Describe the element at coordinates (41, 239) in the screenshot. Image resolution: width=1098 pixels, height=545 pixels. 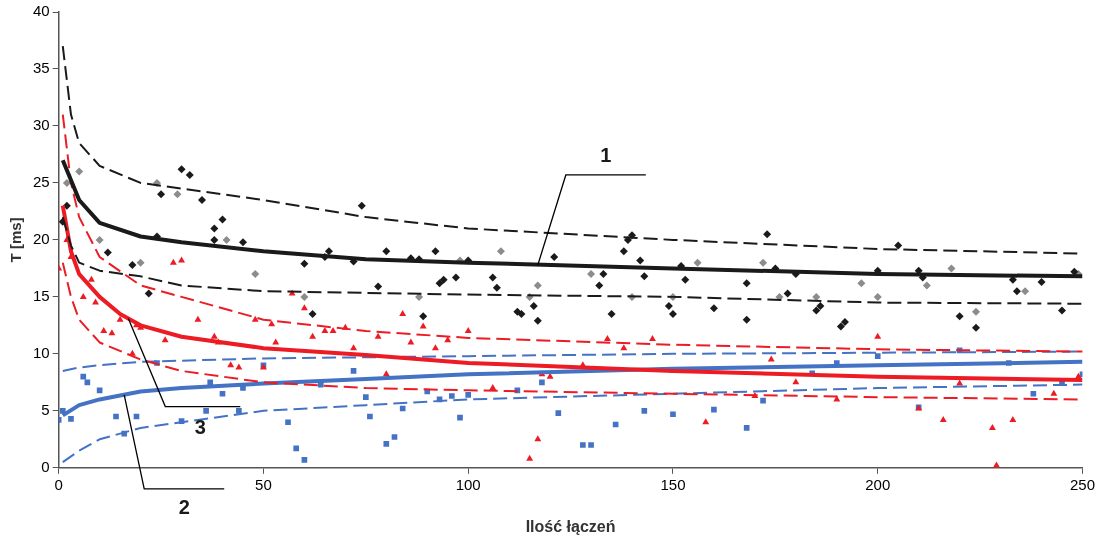
I see `y-tick-label: 20` at that location.